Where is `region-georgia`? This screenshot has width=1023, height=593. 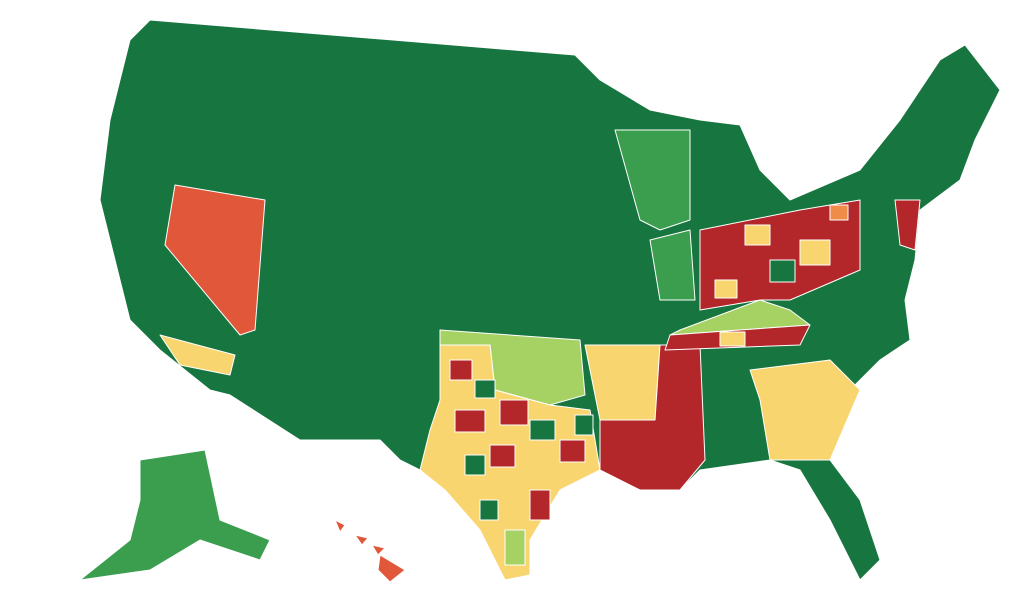 region-georgia is located at coordinates (805, 410).